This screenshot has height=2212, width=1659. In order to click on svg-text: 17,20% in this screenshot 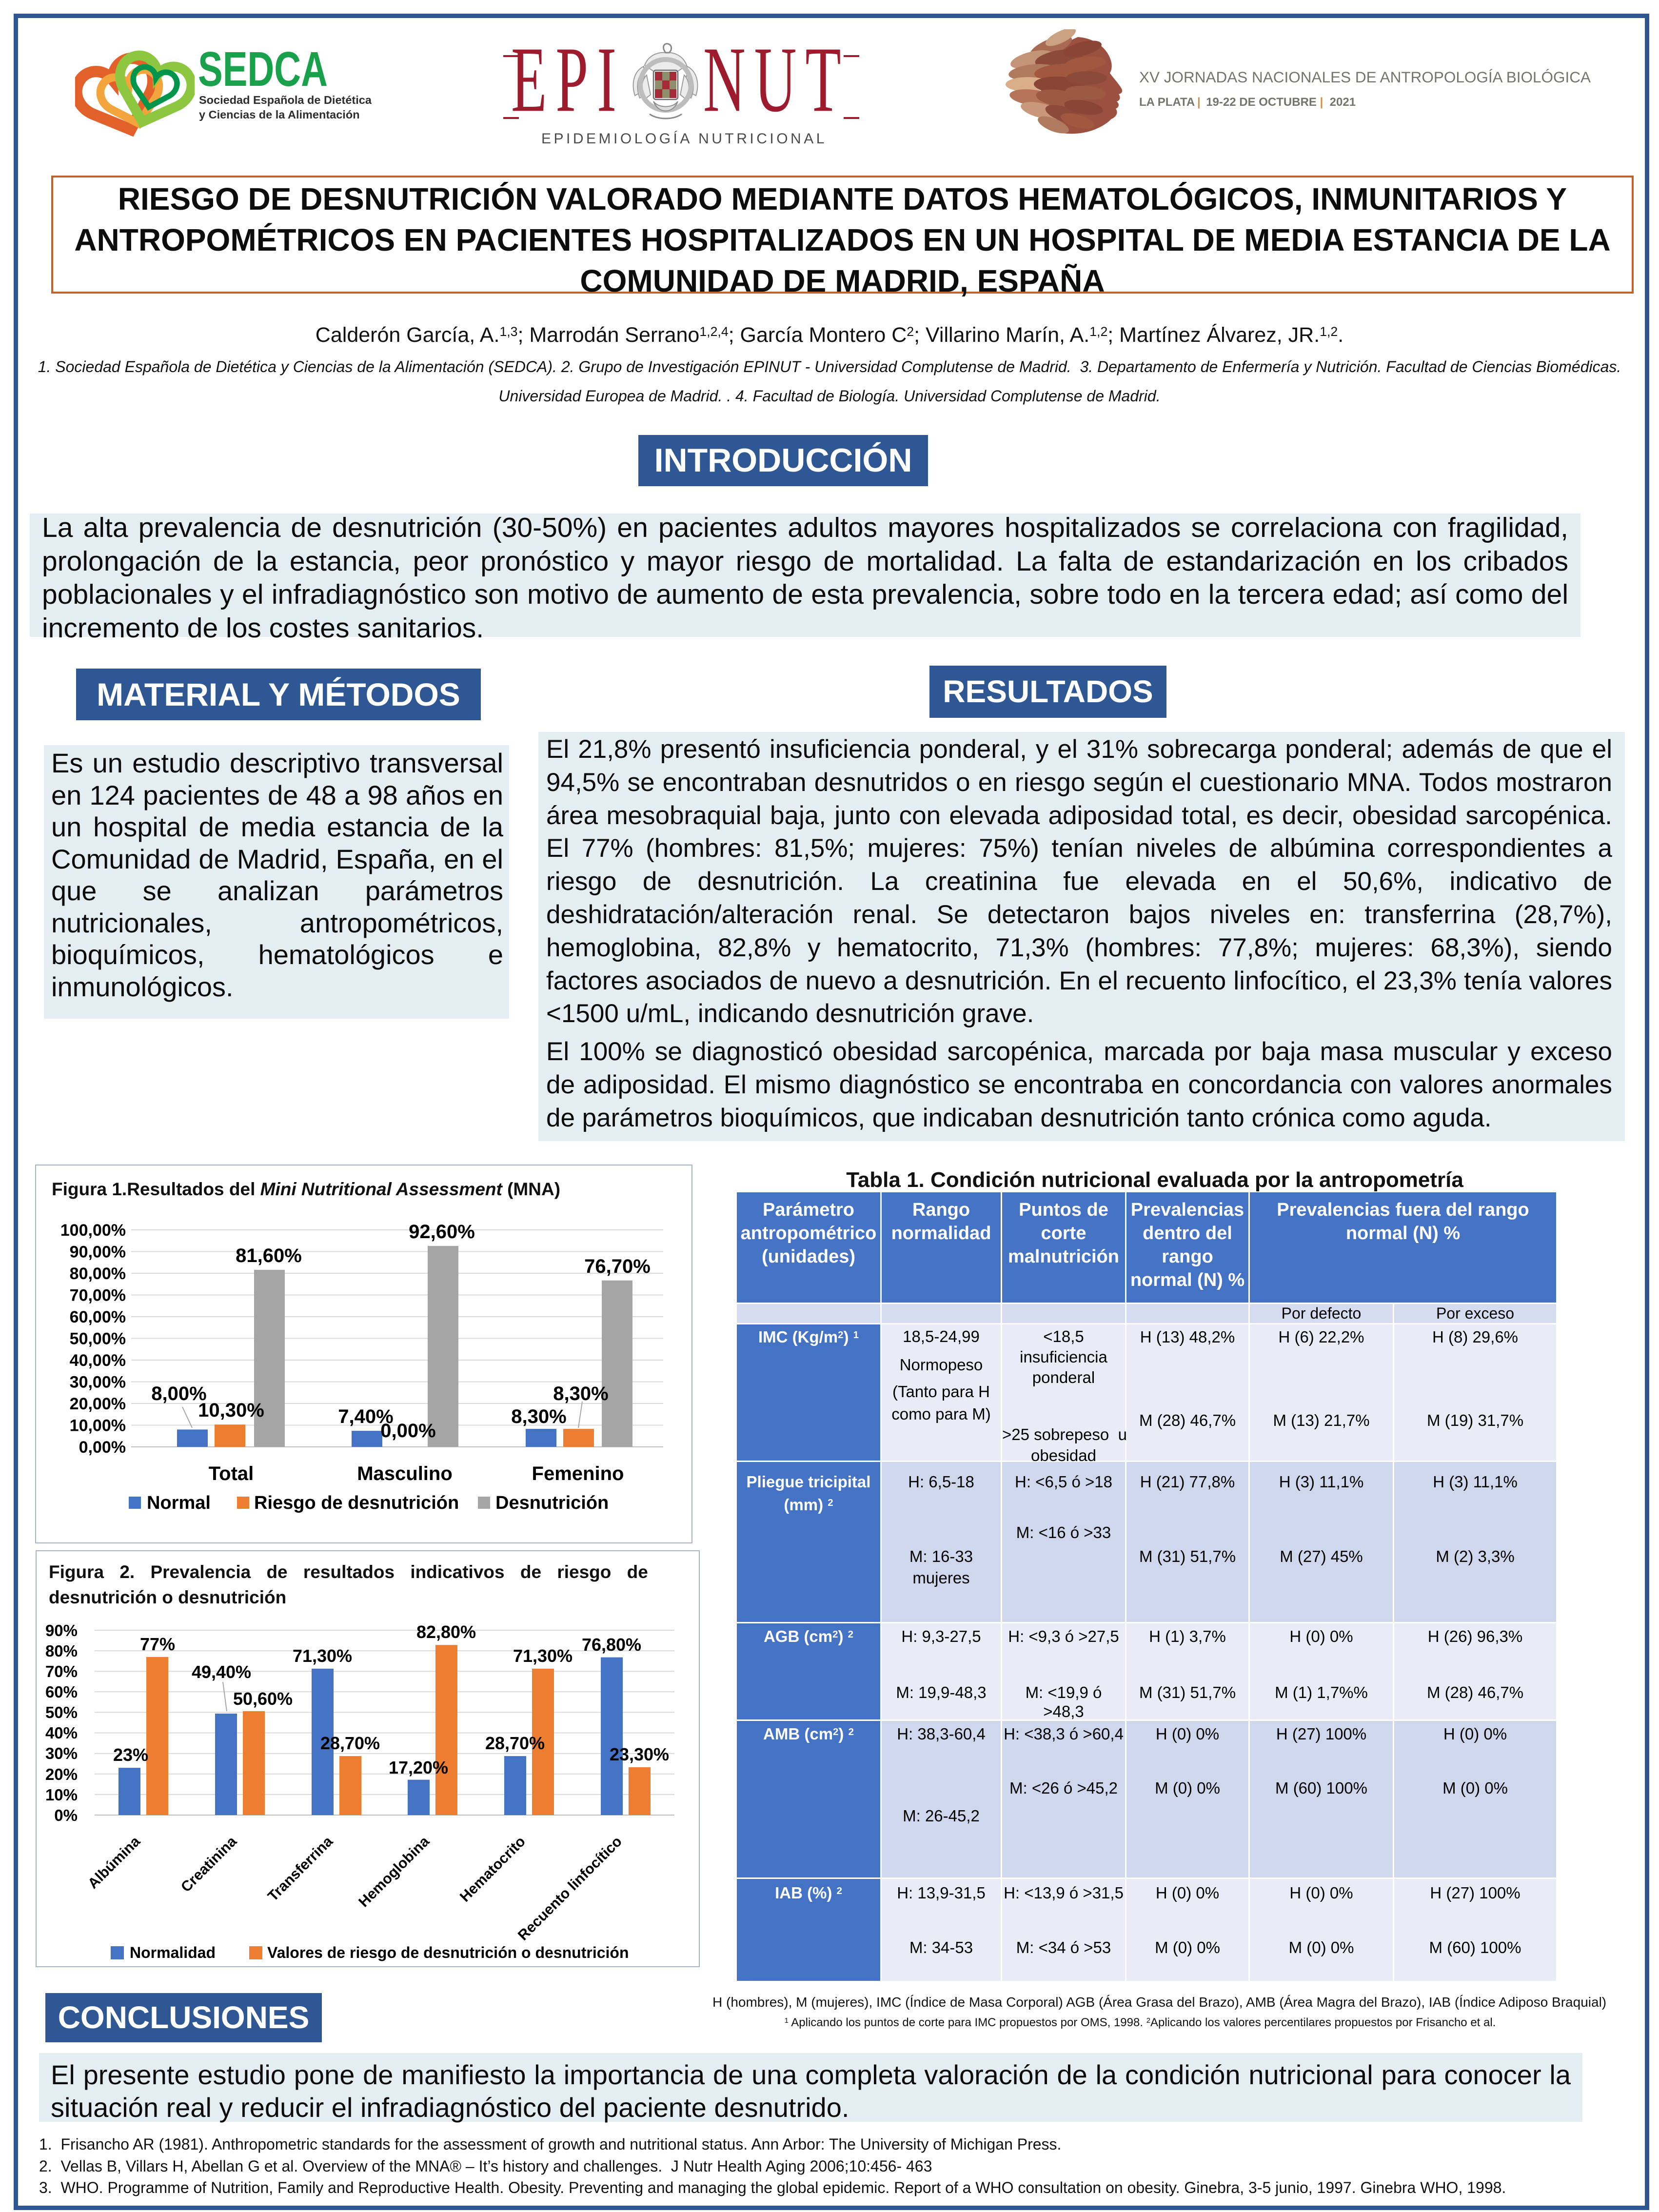, I will do `click(418, 1768)`.